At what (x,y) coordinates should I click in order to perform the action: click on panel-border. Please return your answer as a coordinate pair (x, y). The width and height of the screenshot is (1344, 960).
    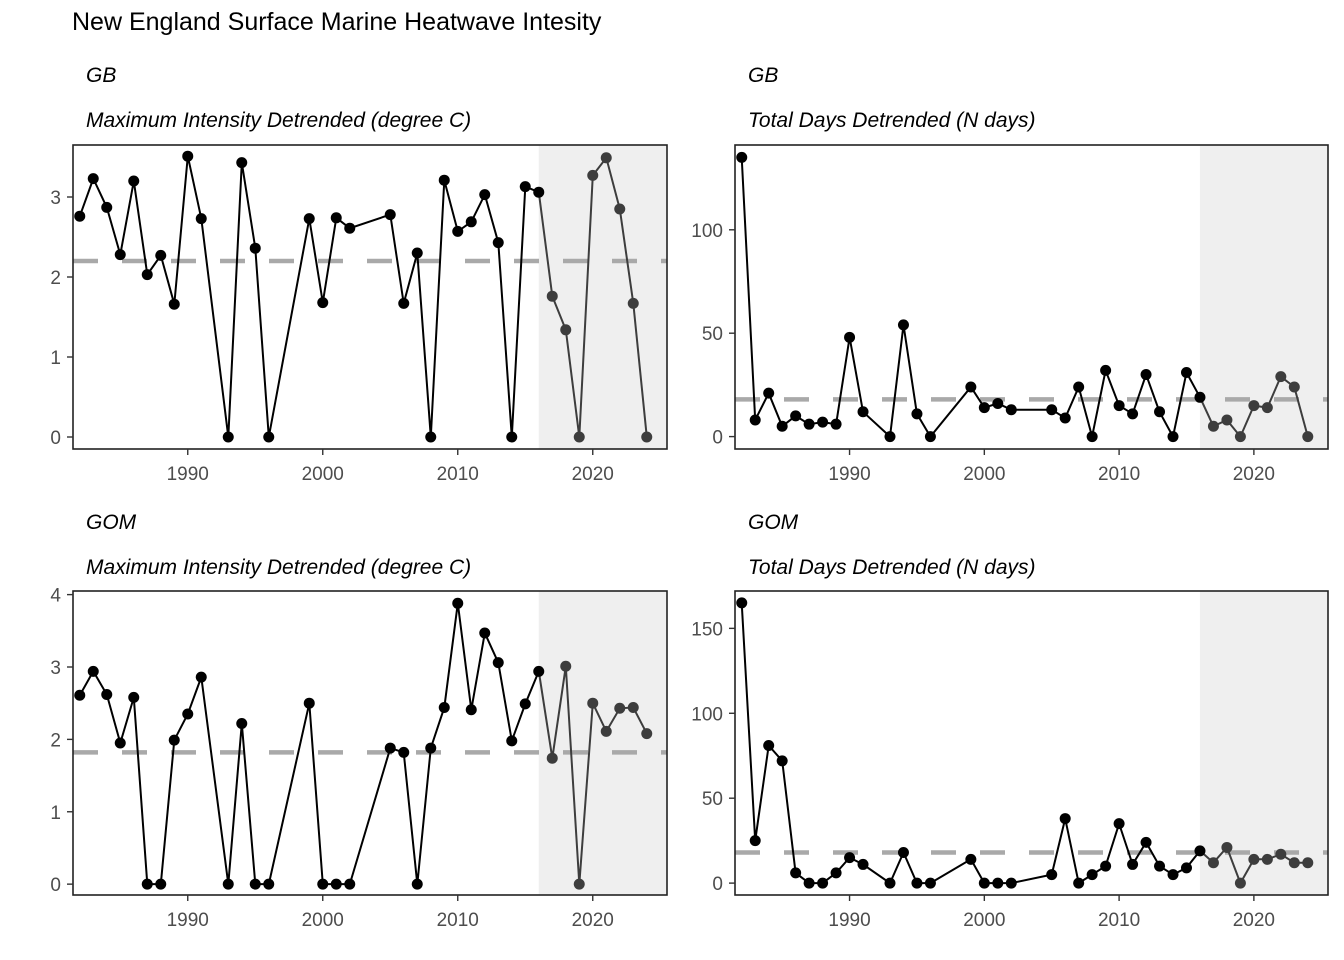
    Looking at the image, I should click on (1031, 743).